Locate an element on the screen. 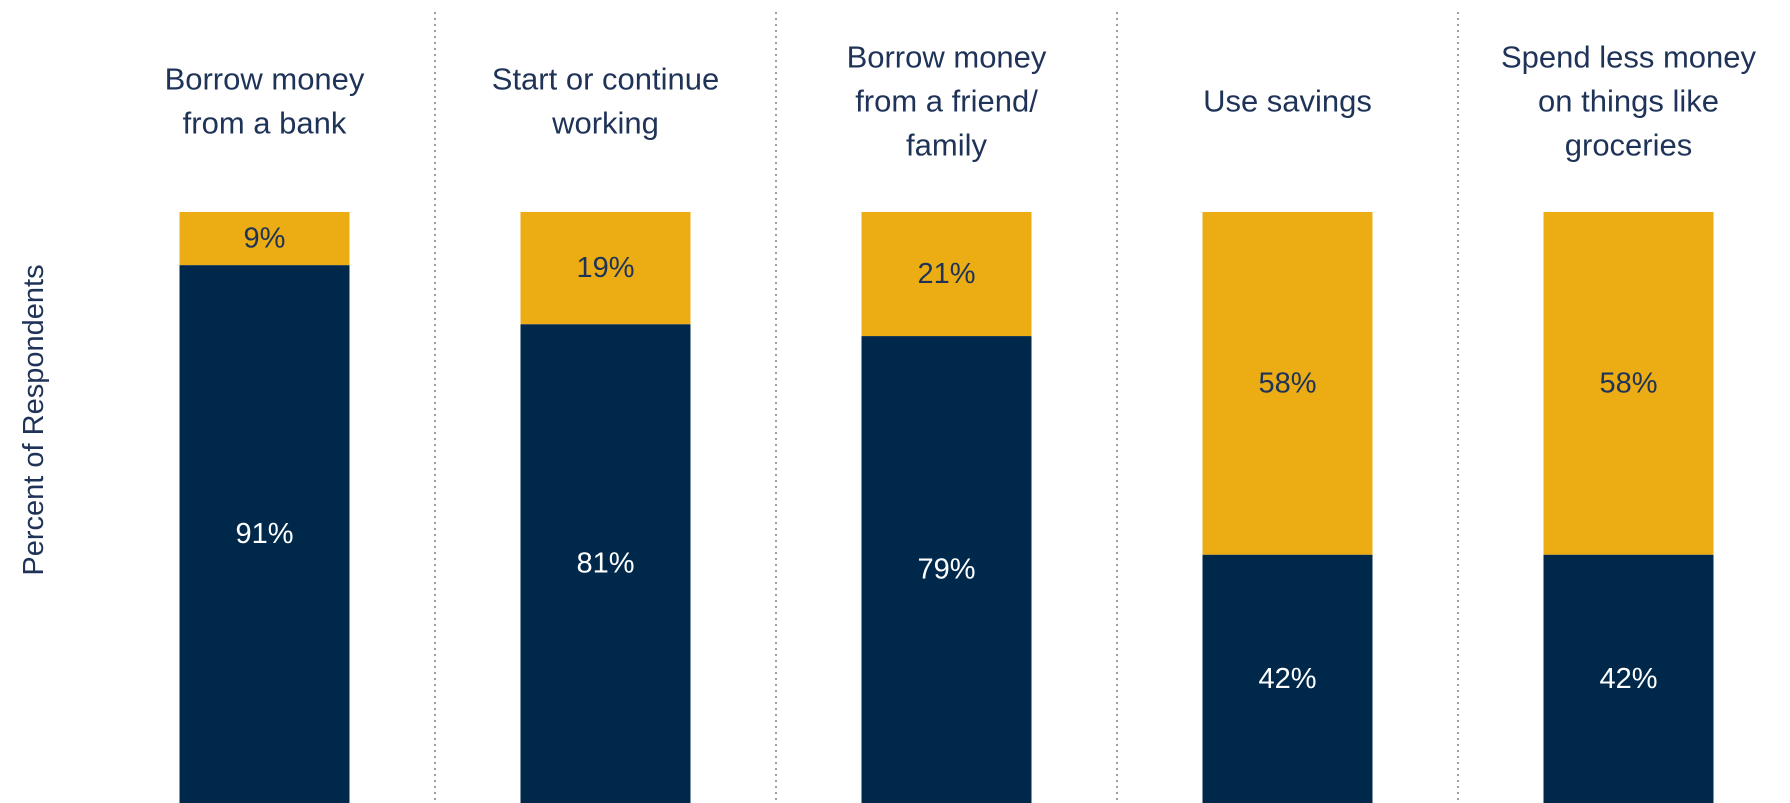  data-label-top: 19% is located at coordinates (605, 268).